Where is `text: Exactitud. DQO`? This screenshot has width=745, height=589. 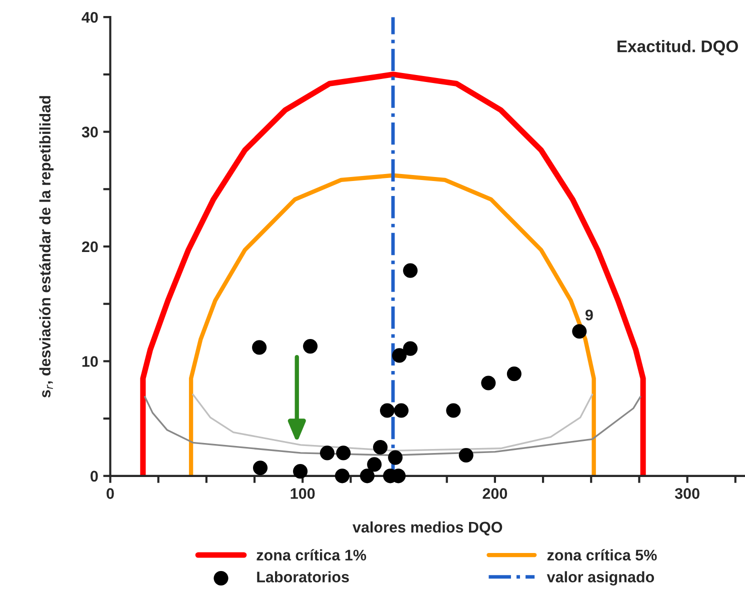
text: Exactitud. DQO is located at coordinates (678, 48).